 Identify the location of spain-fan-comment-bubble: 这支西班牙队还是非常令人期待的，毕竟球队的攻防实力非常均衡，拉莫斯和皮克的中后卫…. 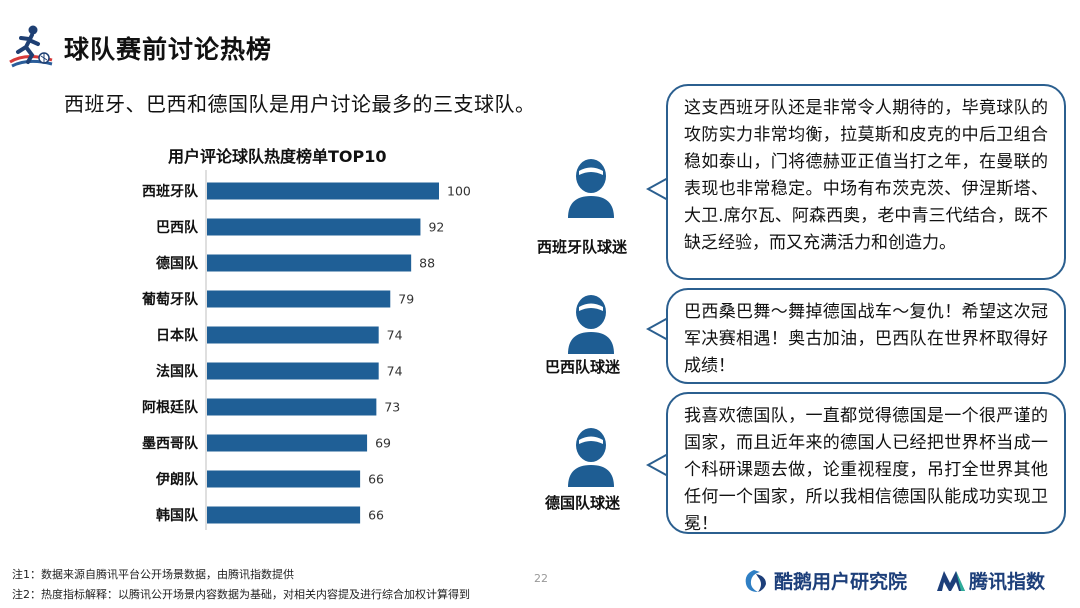
(866, 182).